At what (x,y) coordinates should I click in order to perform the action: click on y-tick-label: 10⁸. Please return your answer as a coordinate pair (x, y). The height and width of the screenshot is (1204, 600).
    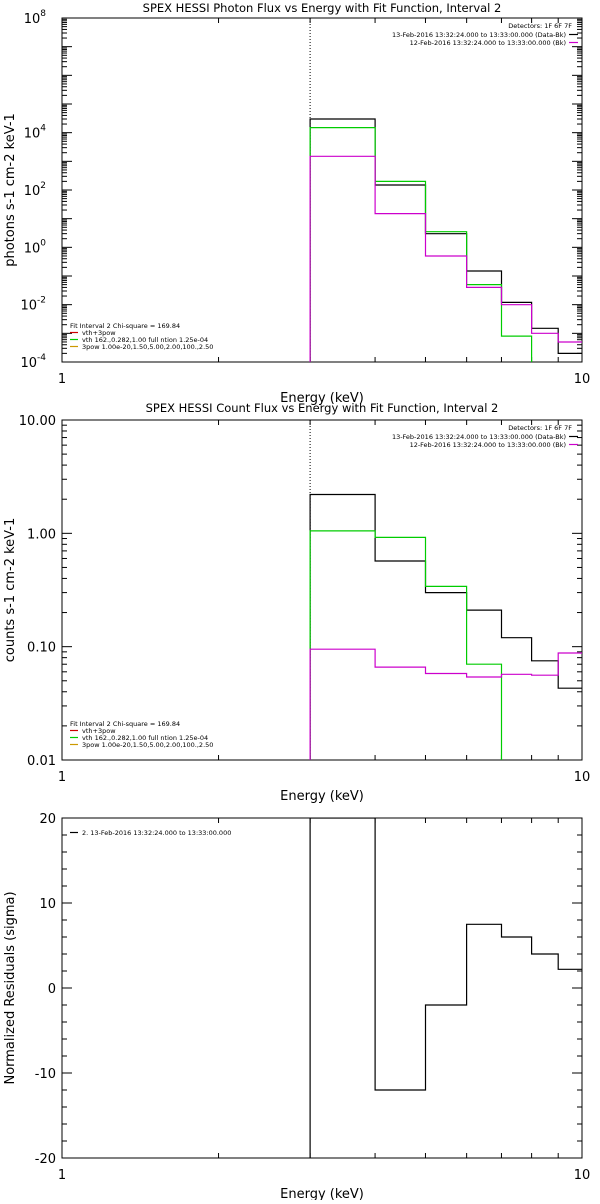
    Looking at the image, I should click on (35, 18).